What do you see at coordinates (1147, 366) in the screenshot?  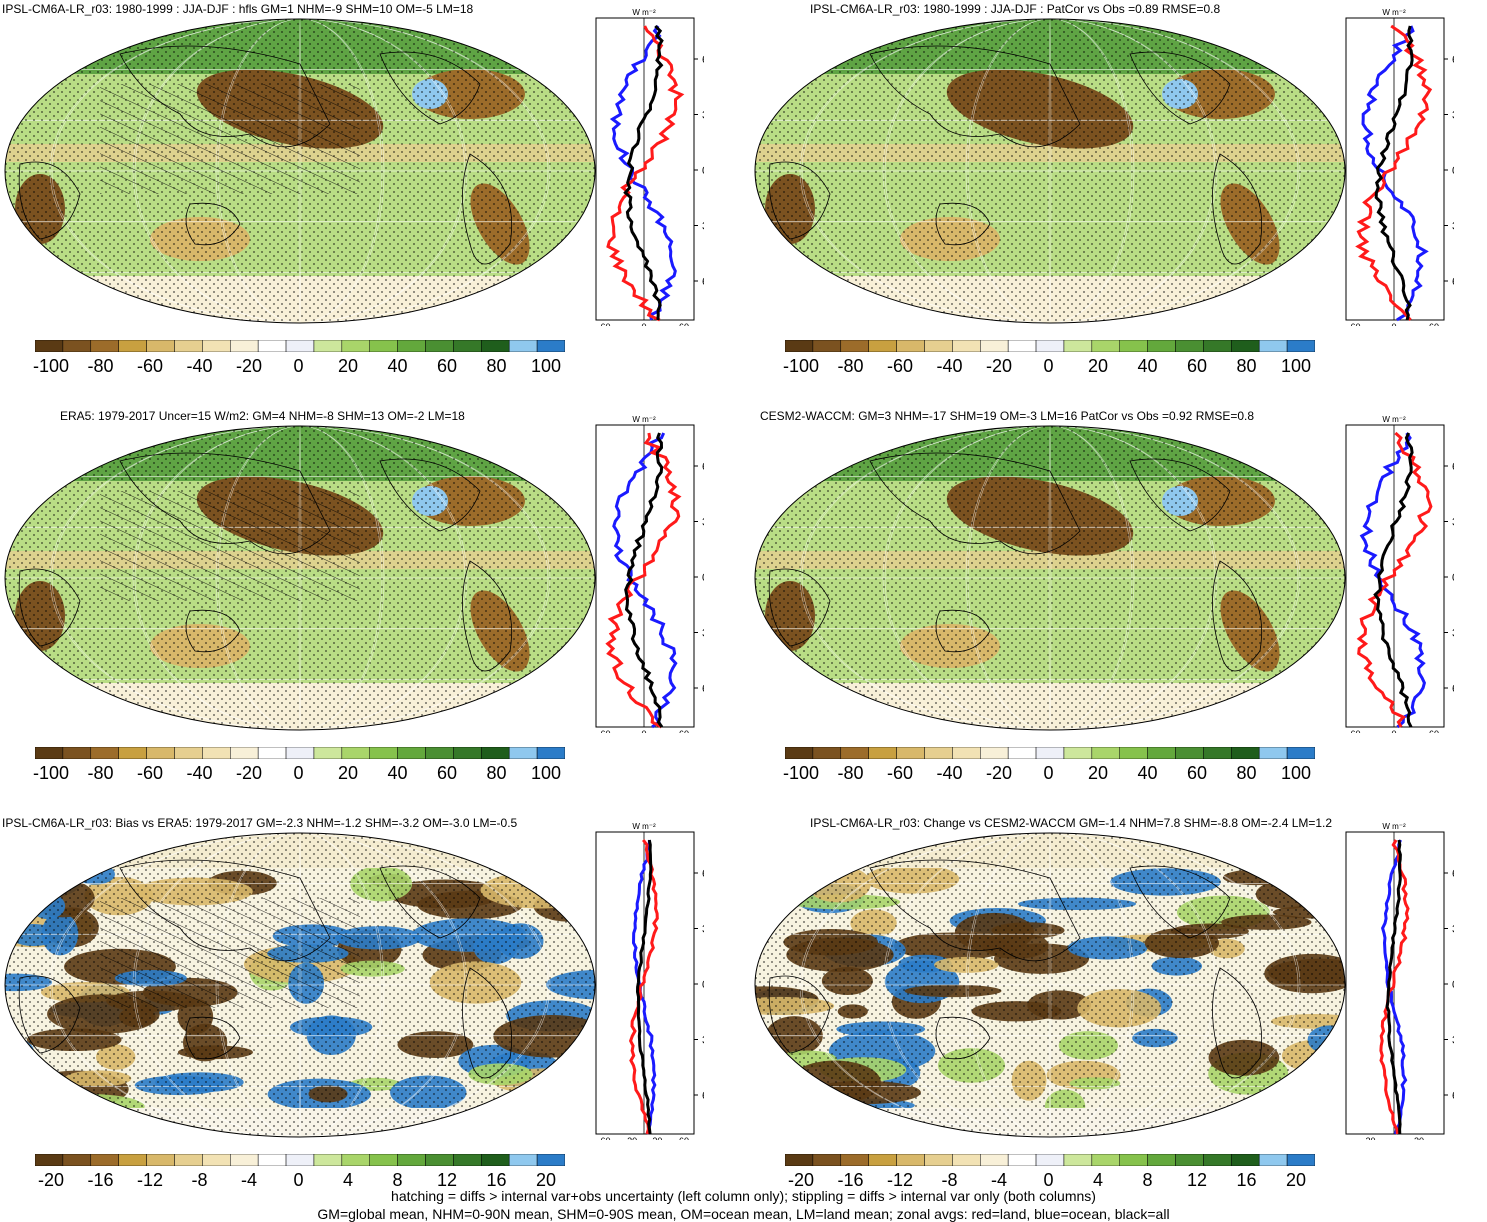 I see `colorbar-tick-label: 40` at bounding box center [1147, 366].